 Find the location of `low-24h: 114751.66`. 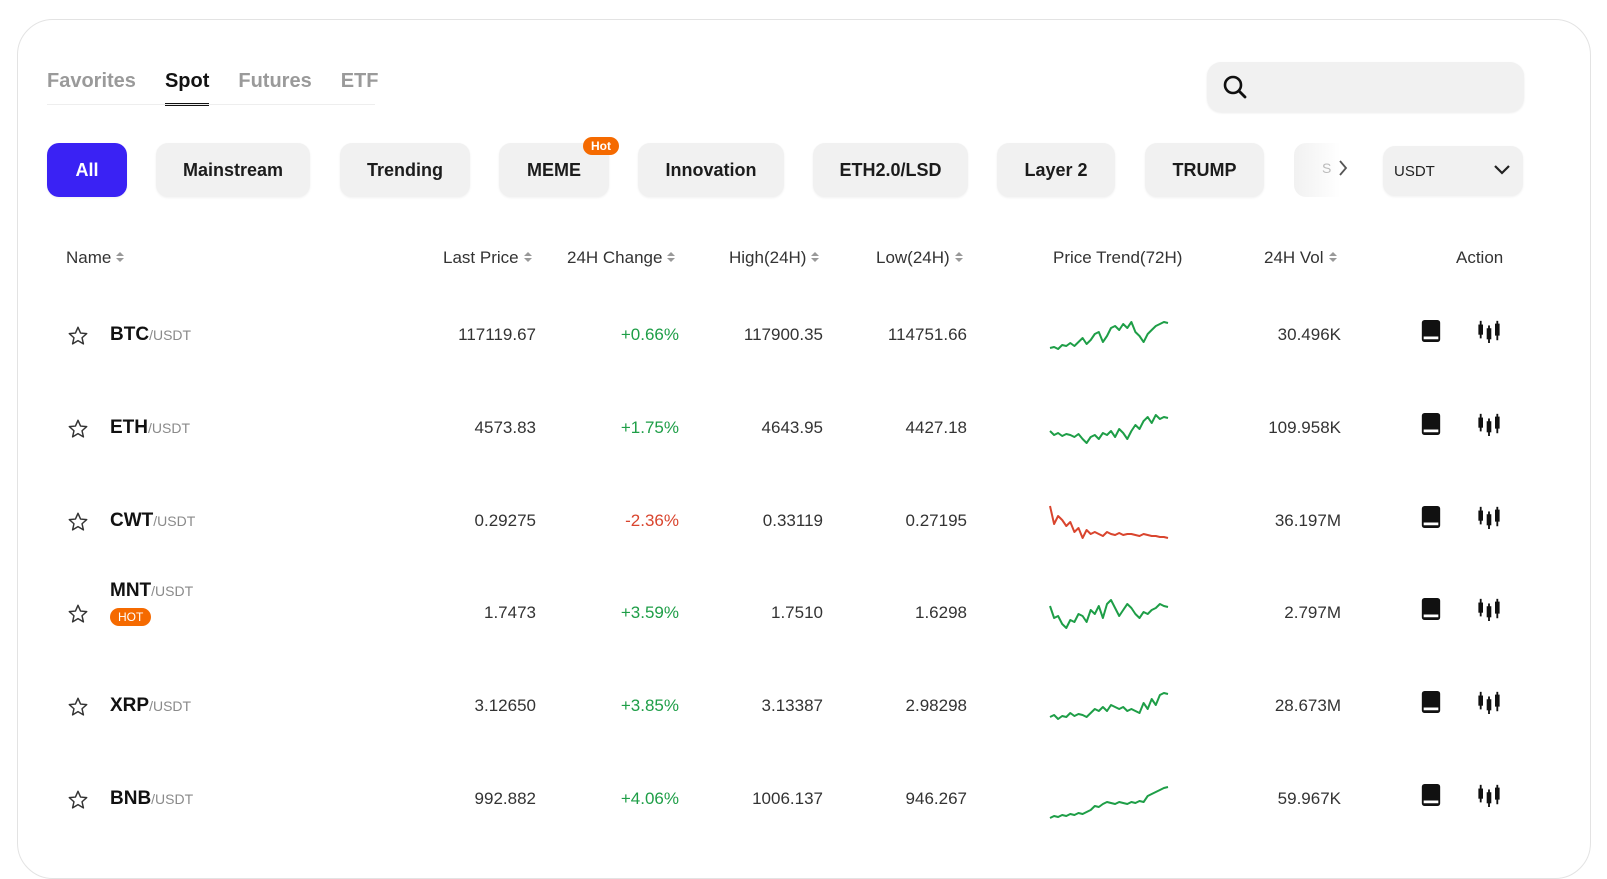

low-24h: 114751.66 is located at coordinates (927, 334).